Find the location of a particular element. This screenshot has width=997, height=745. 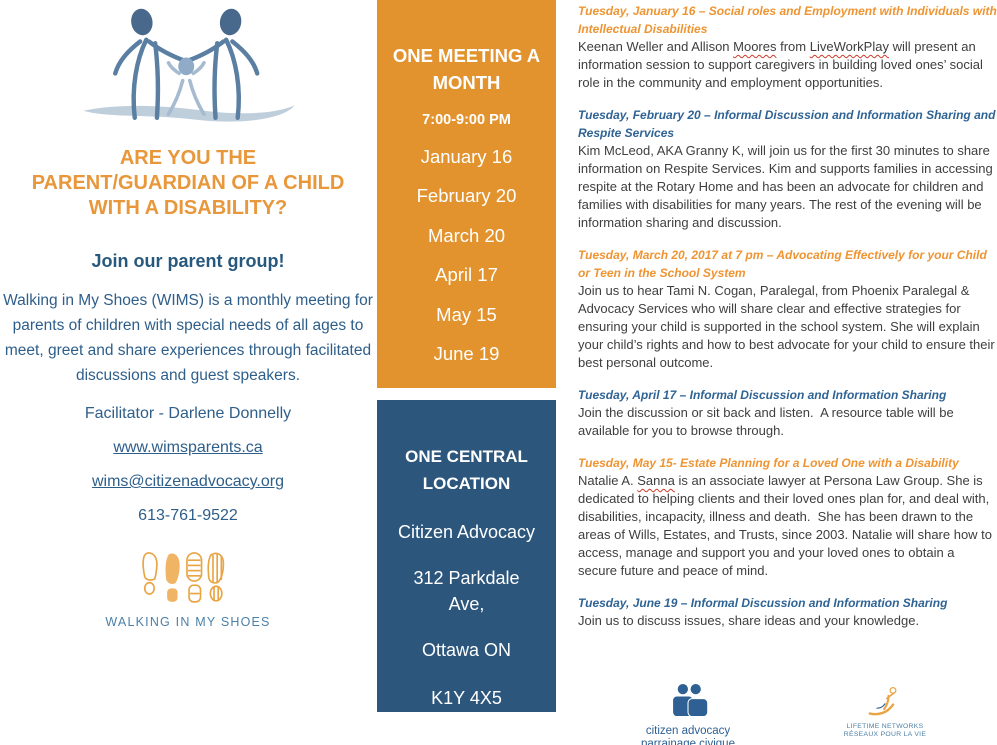

misspelled-word: Moores is located at coordinates (755, 46).